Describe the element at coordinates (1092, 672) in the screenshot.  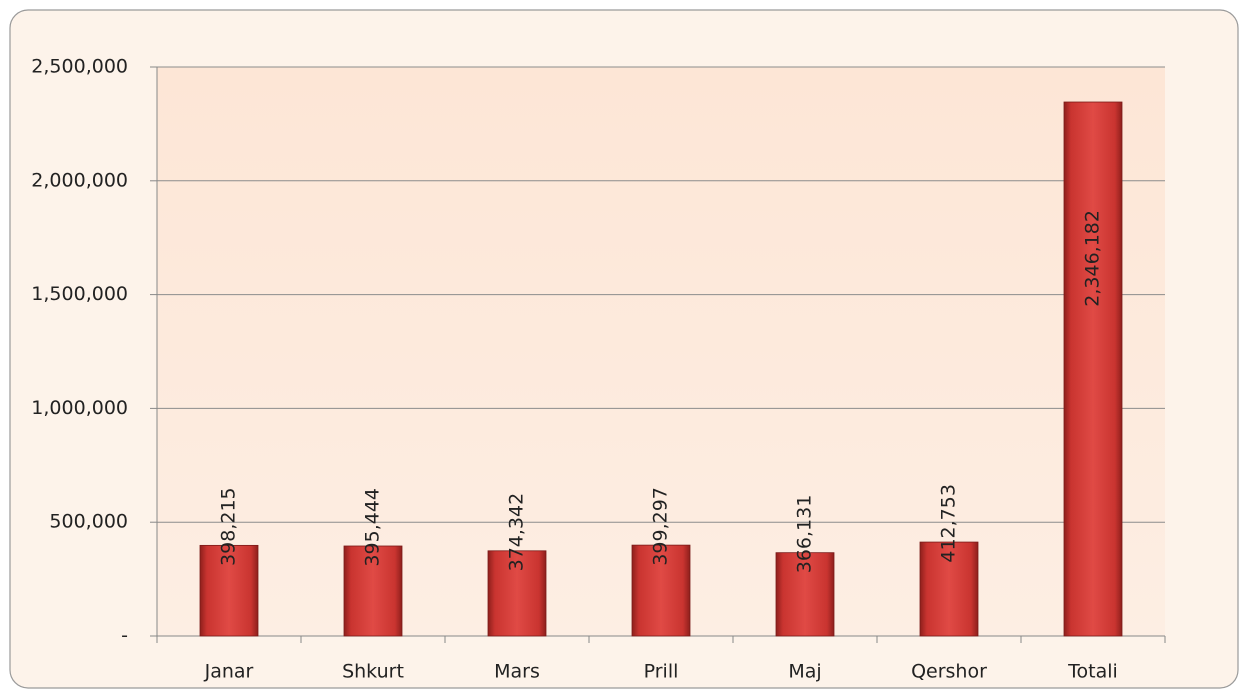
I see `x-tick-label: Totali` at that location.